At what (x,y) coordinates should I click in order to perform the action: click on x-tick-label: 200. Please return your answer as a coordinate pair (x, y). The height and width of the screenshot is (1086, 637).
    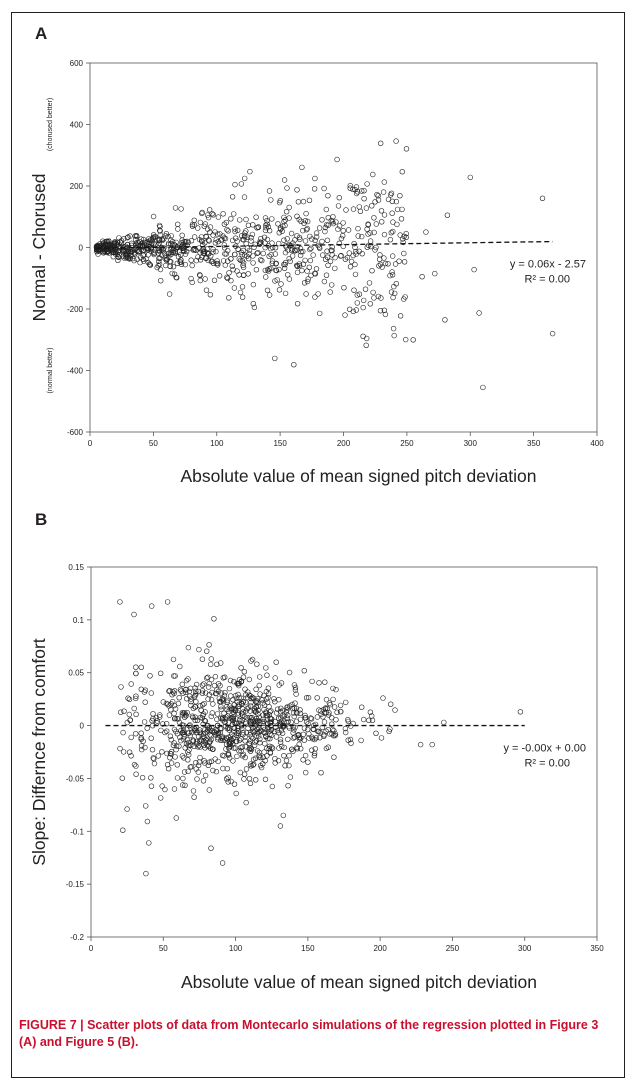
    Looking at the image, I should click on (344, 443).